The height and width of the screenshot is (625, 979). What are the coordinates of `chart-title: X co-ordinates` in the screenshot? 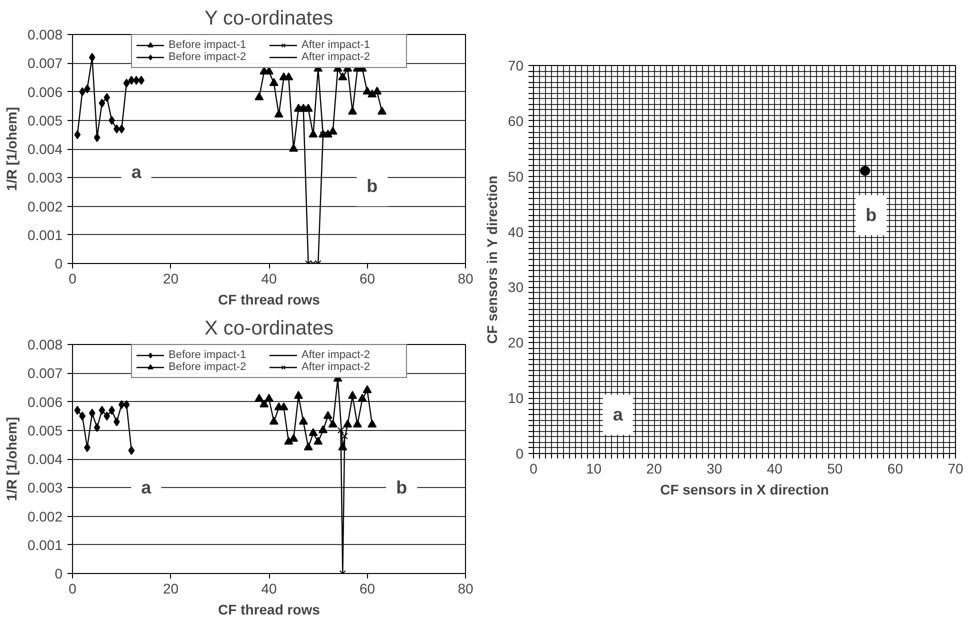 It's located at (269, 329).